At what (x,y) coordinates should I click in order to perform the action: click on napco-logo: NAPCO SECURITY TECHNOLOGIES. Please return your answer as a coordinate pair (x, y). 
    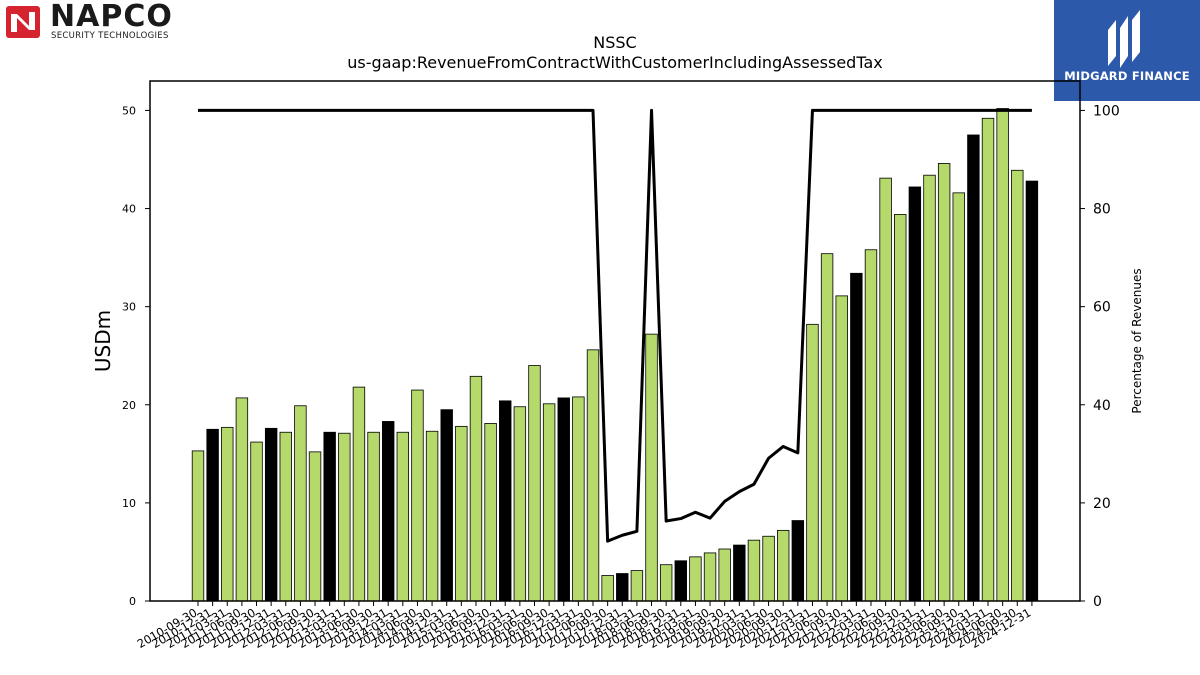
    Looking at the image, I should click on (109, 20).